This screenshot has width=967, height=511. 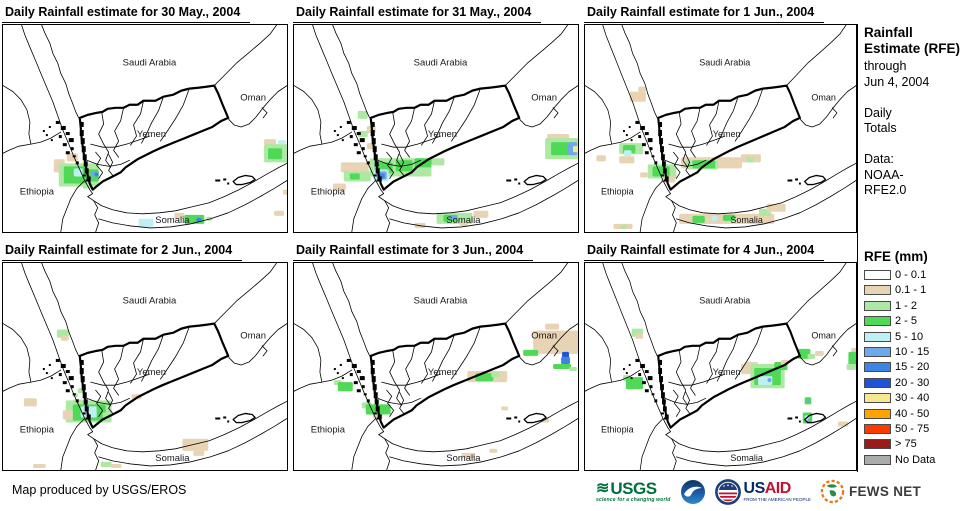 I want to click on legend-item: > 75, so click(x=915, y=444).